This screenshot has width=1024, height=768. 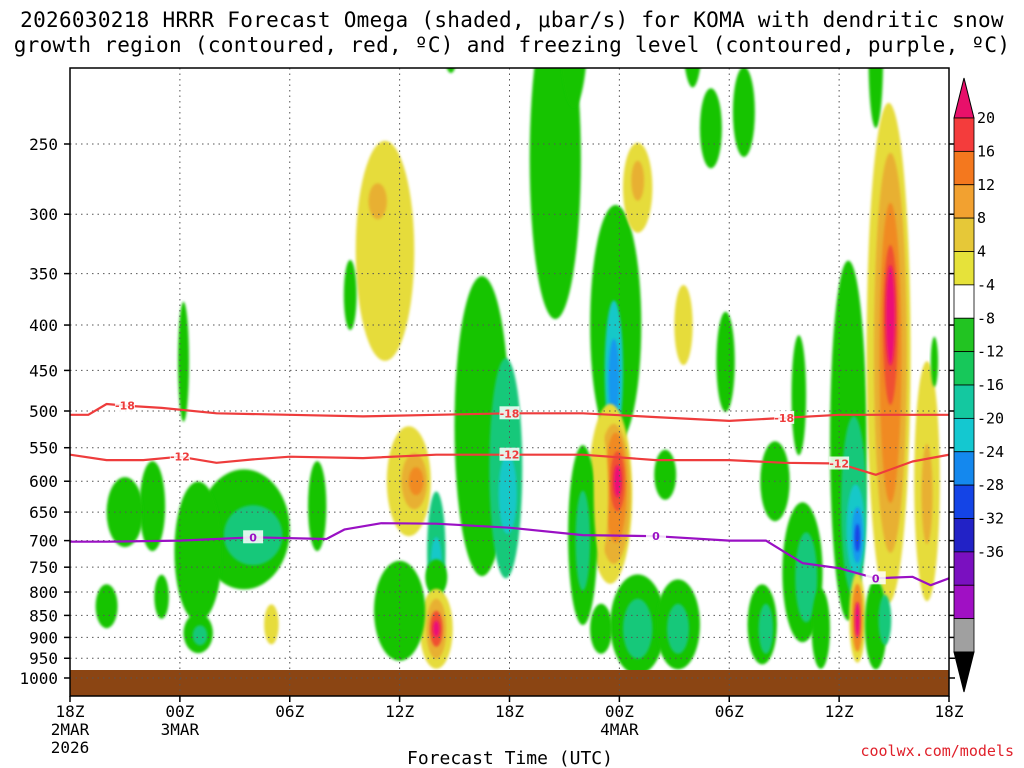 What do you see at coordinates (43, 274) in the screenshot?
I see `y-tick-label: 350` at bounding box center [43, 274].